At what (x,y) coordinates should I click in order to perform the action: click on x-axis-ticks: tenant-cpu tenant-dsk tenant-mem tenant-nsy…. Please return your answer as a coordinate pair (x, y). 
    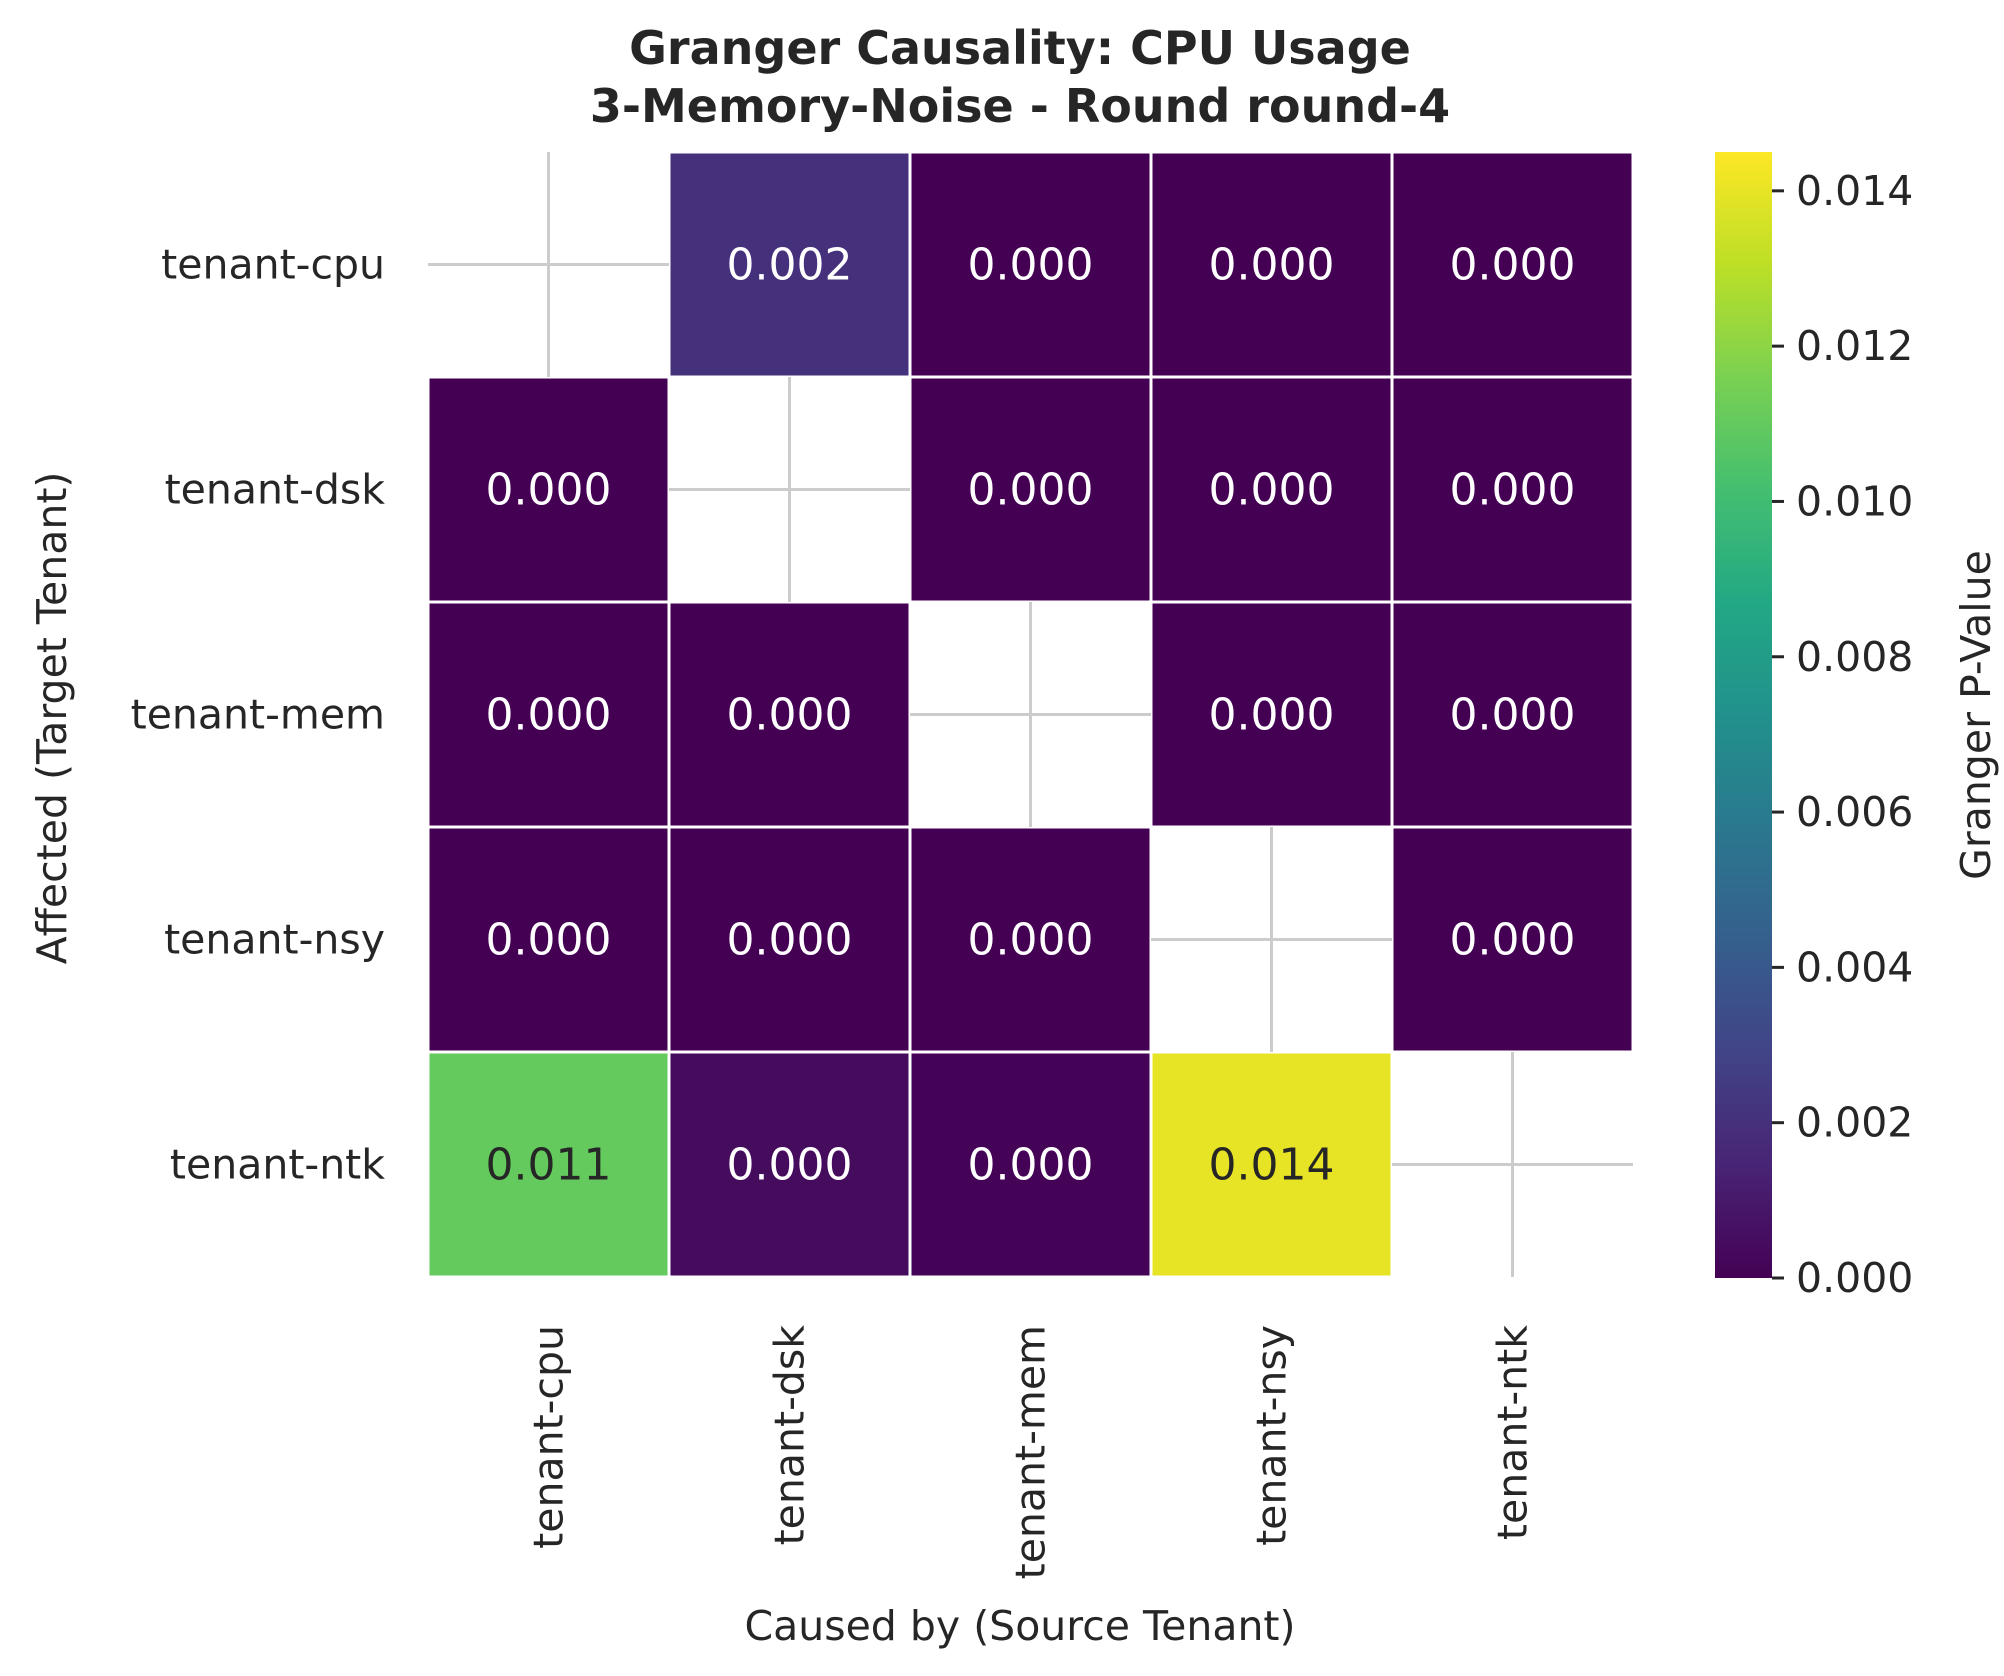
    Looking at the image, I should click on (1031, 1452).